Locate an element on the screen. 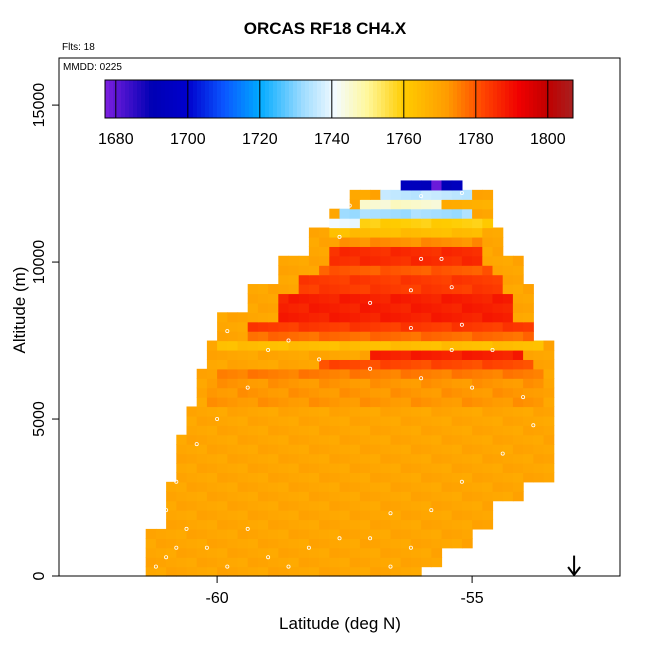 This screenshot has width=650, height=650. location-marker is located at coordinates (574, 566).